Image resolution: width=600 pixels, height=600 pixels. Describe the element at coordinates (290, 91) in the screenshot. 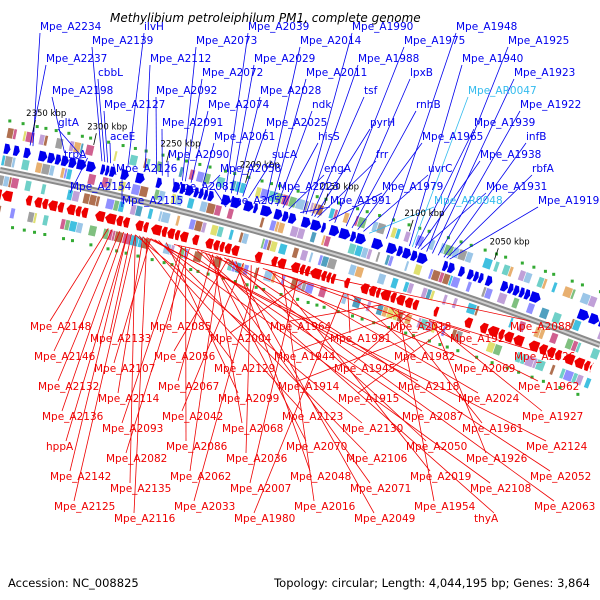

I see `gene-label: Mpe_A2028` at that location.